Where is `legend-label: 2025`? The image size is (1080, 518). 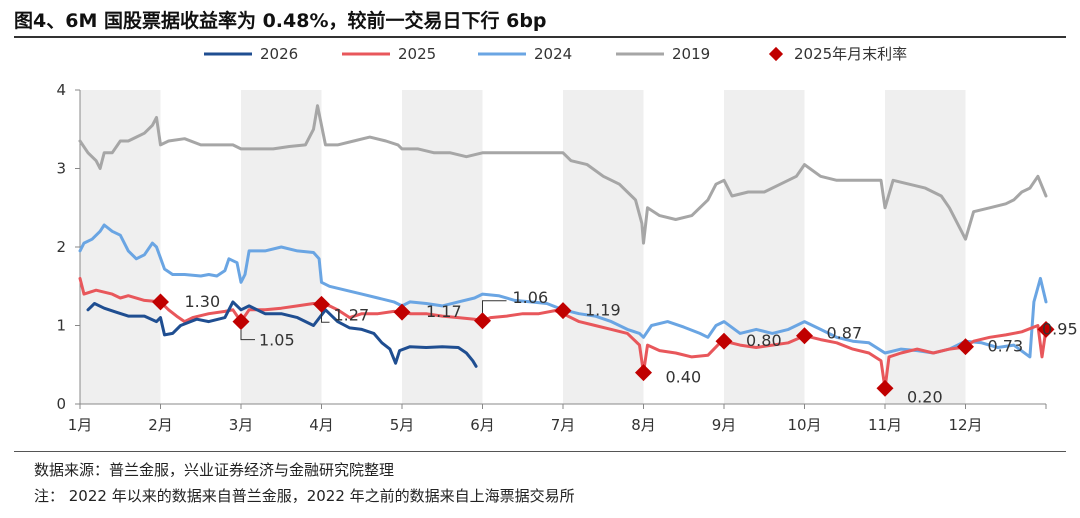 legend-label: 2025 is located at coordinates (417, 54).